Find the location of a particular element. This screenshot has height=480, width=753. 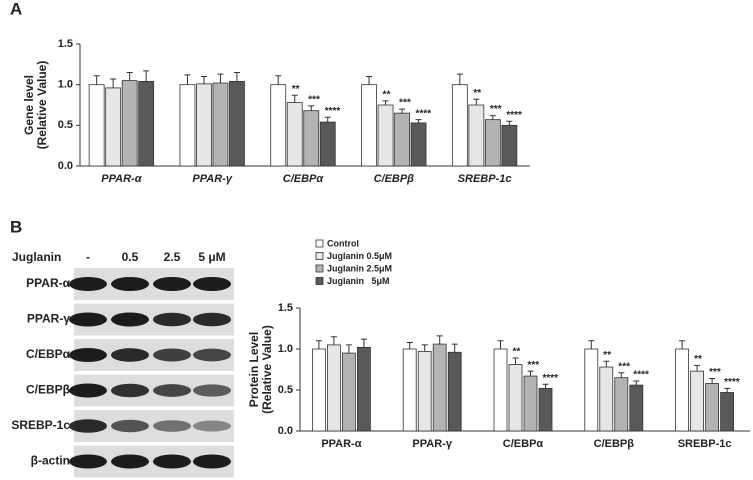

panel-label: A is located at coordinates (16, 9).